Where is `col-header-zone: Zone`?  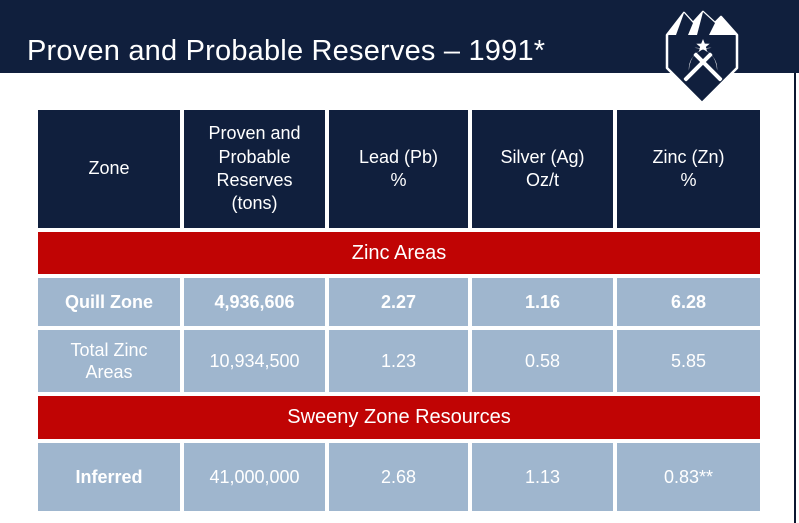 col-header-zone: Zone is located at coordinates (109, 169).